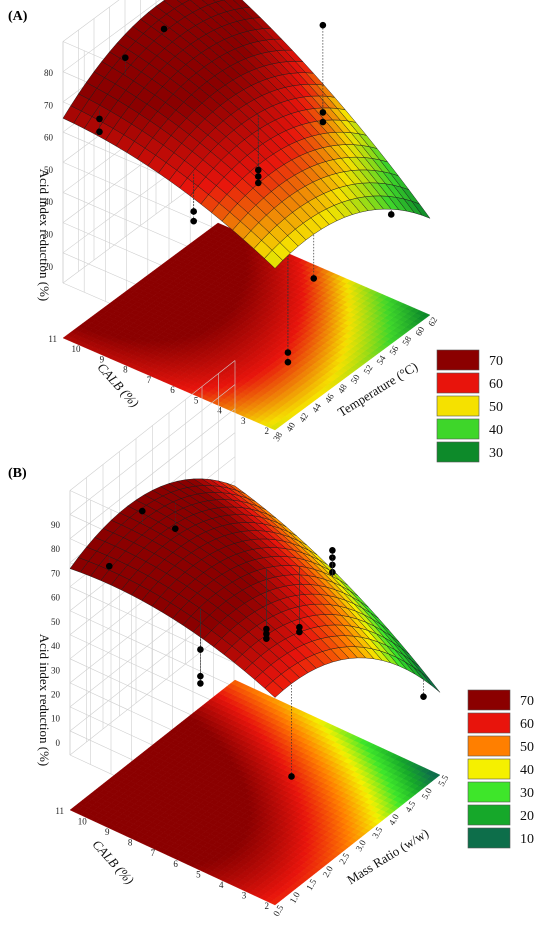 The width and height of the screenshot is (550, 932). What do you see at coordinates (49, 105) in the screenshot?
I see `z-tick-label: 70` at bounding box center [49, 105].